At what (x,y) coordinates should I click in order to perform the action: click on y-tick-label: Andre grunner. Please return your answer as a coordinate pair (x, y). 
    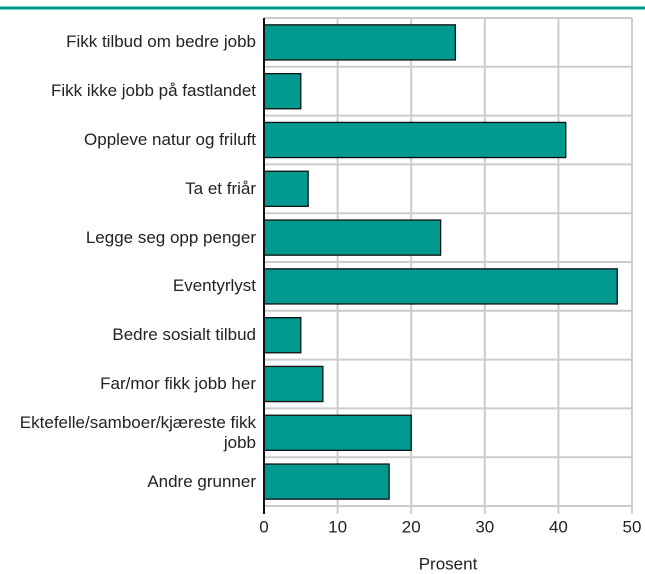
    Looking at the image, I should click on (201, 481).